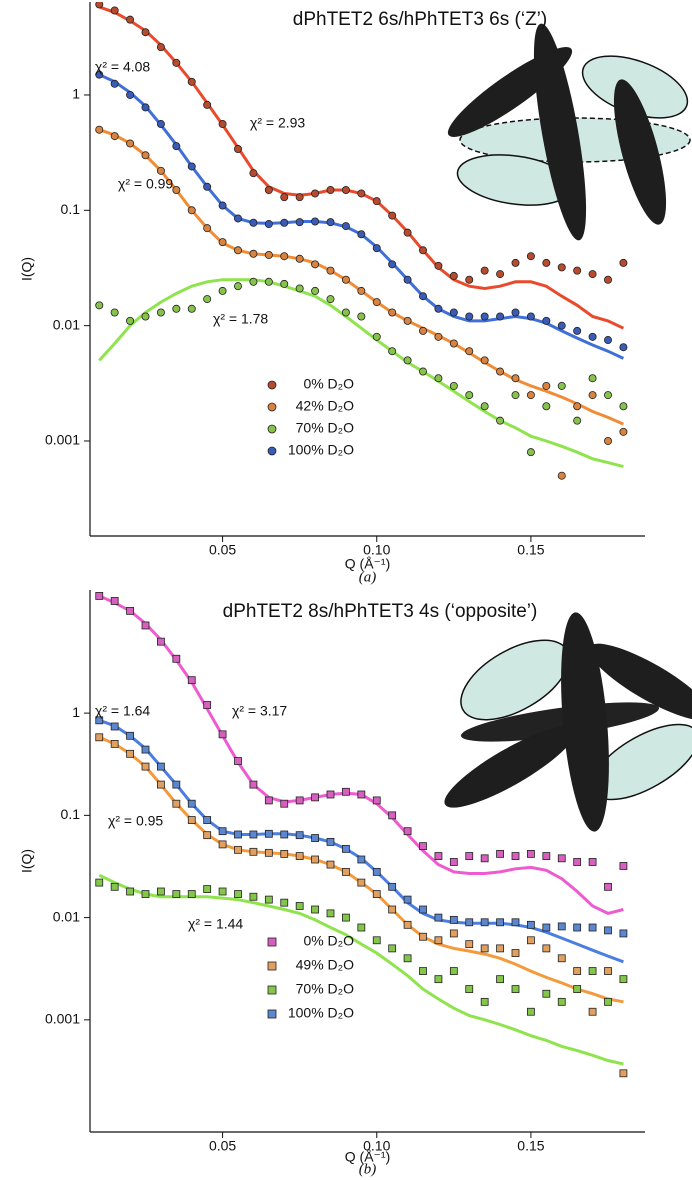  What do you see at coordinates (325, 406) in the screenshot?
I see `legend-label: 42% D₂O` at bounding box center [325, 406].